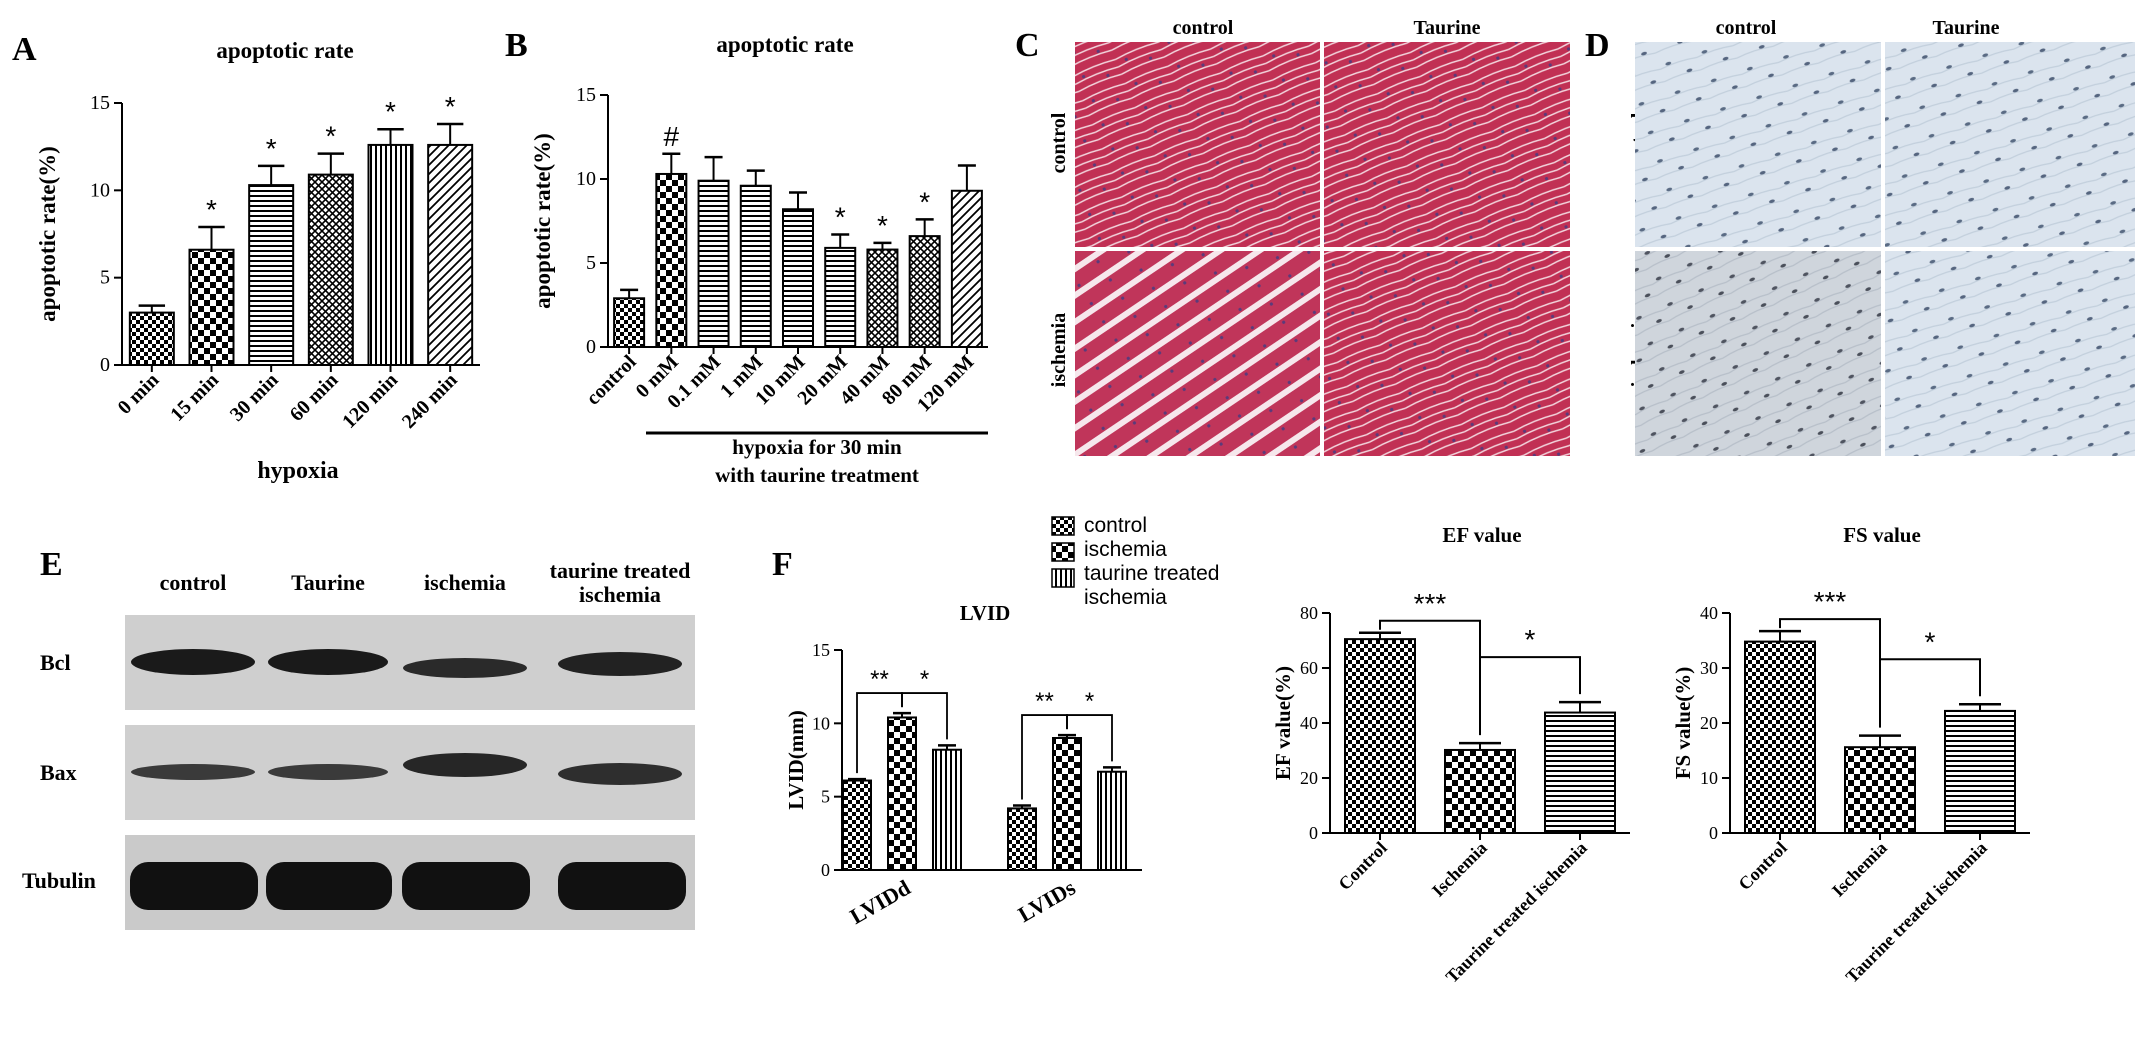  What do you see at coordinates (1447, 353) in the screenshot?
I see `micrograph-he-taurine-ischemia` at bounding box center [1447, 353].